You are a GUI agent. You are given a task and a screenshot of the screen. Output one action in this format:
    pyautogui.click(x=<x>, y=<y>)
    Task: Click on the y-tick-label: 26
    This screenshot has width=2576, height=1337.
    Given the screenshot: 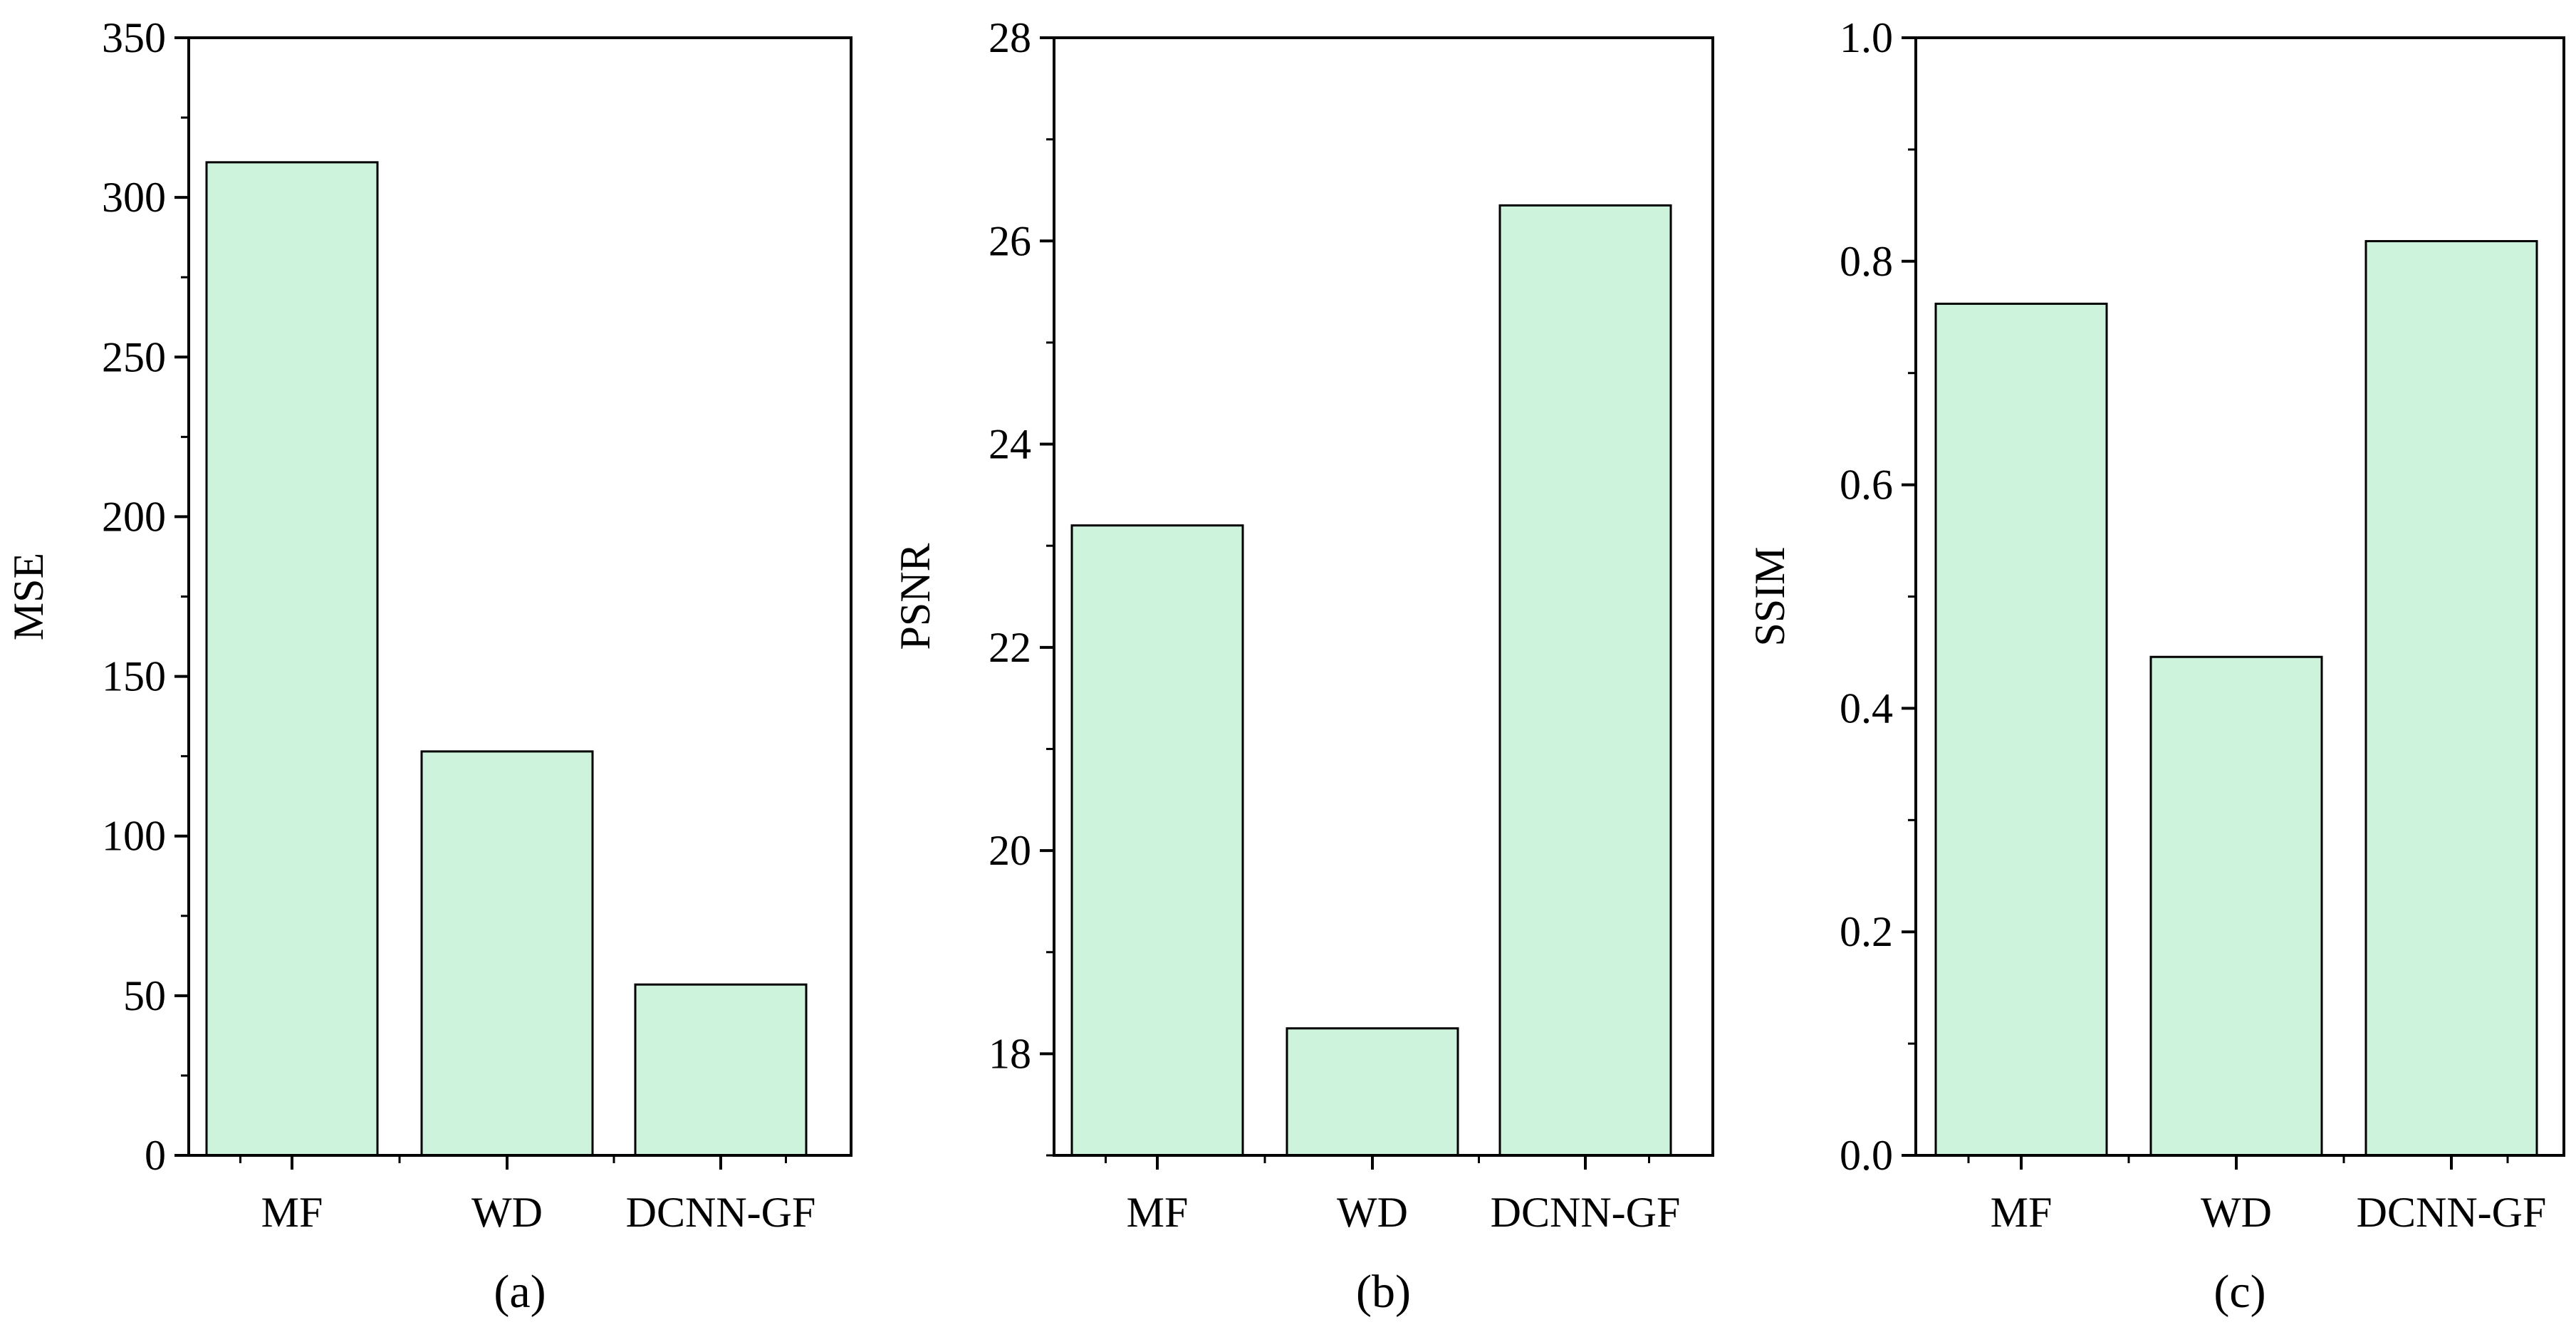 What is the action you would take?
    pyautogui.click(x=1010, y=240)
    